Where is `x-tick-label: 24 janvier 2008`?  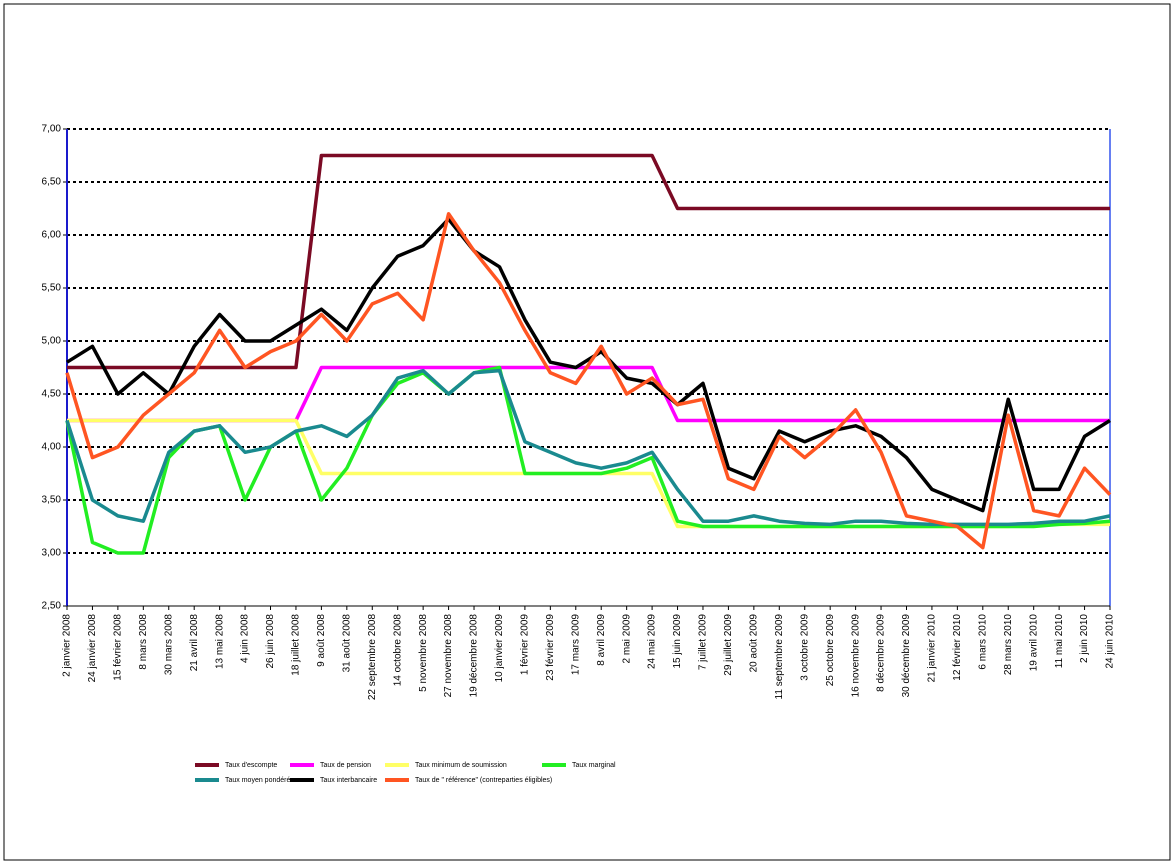
x-tick-label: 24 janvier 2008 is located at coordinates (92, 648).